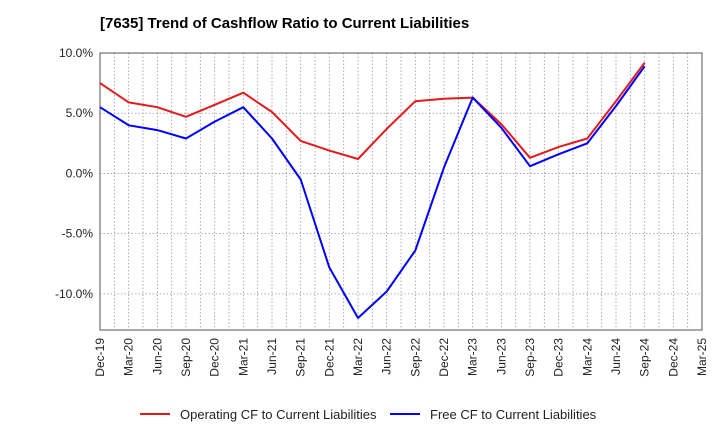 The image size is (720, 440). What do you see at coordinates (272, 356) in the screenshot?
I see `x-tick-label: Jun-21` at bounding box center [272, 356].